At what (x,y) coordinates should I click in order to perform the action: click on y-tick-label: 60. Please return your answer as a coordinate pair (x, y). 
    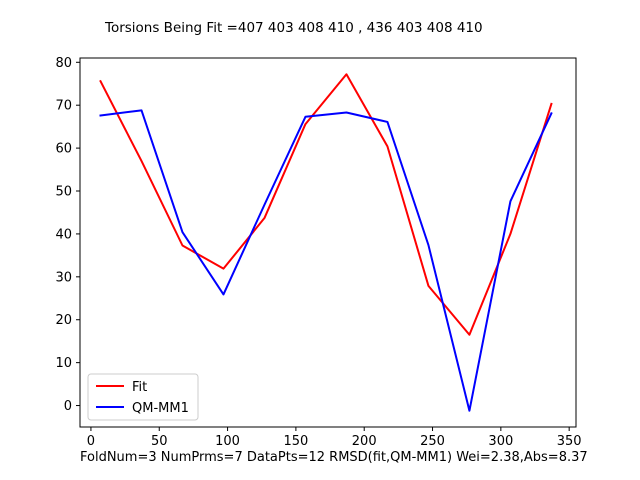
    Looking at the image, I should click on (63, 149).